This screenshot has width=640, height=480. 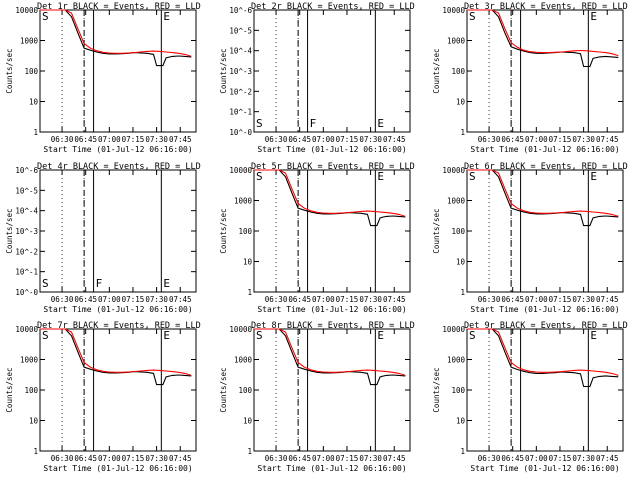 I want to click on series-line-events, so click(x=543, y=358).